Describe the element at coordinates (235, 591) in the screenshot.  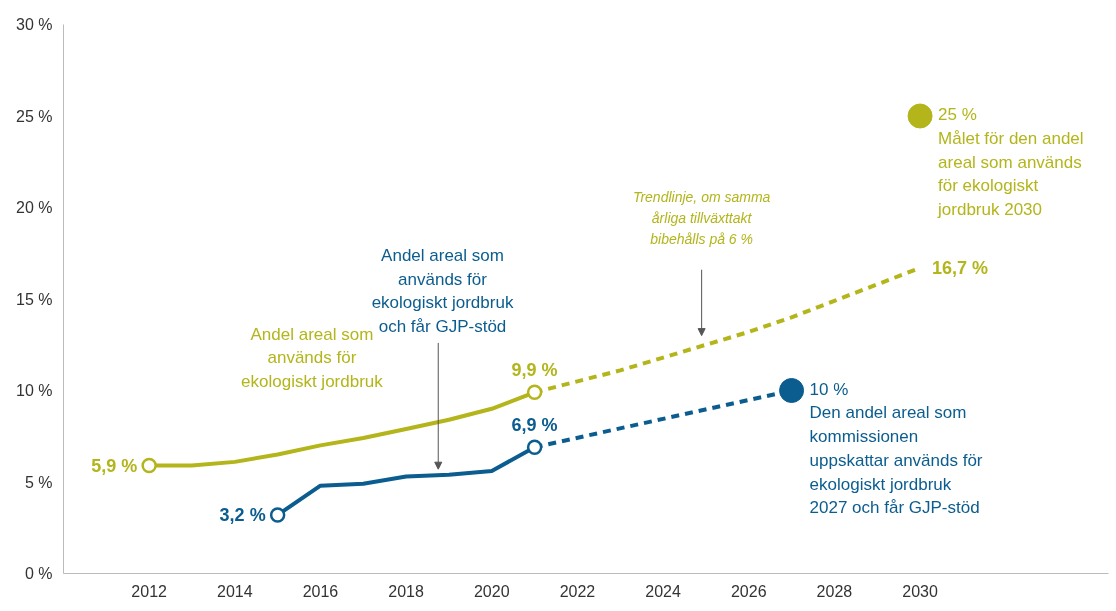
I see `x-tick-label: 2014` at that location.